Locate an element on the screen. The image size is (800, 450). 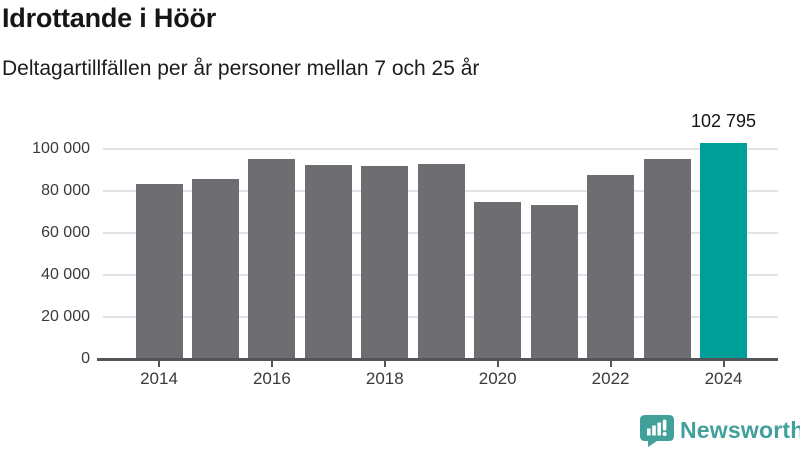
bar-2022 is located at coordinates (611, 267).